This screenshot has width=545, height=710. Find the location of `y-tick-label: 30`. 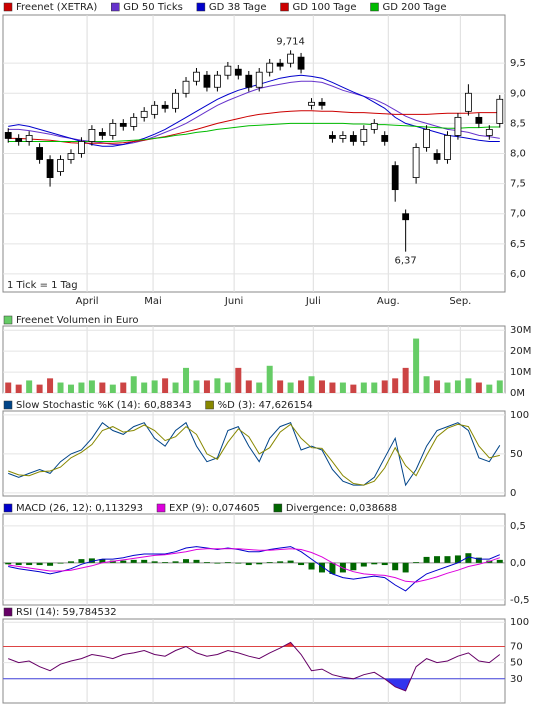

y-tick-label: 30 is located at coordinates (516, 679).